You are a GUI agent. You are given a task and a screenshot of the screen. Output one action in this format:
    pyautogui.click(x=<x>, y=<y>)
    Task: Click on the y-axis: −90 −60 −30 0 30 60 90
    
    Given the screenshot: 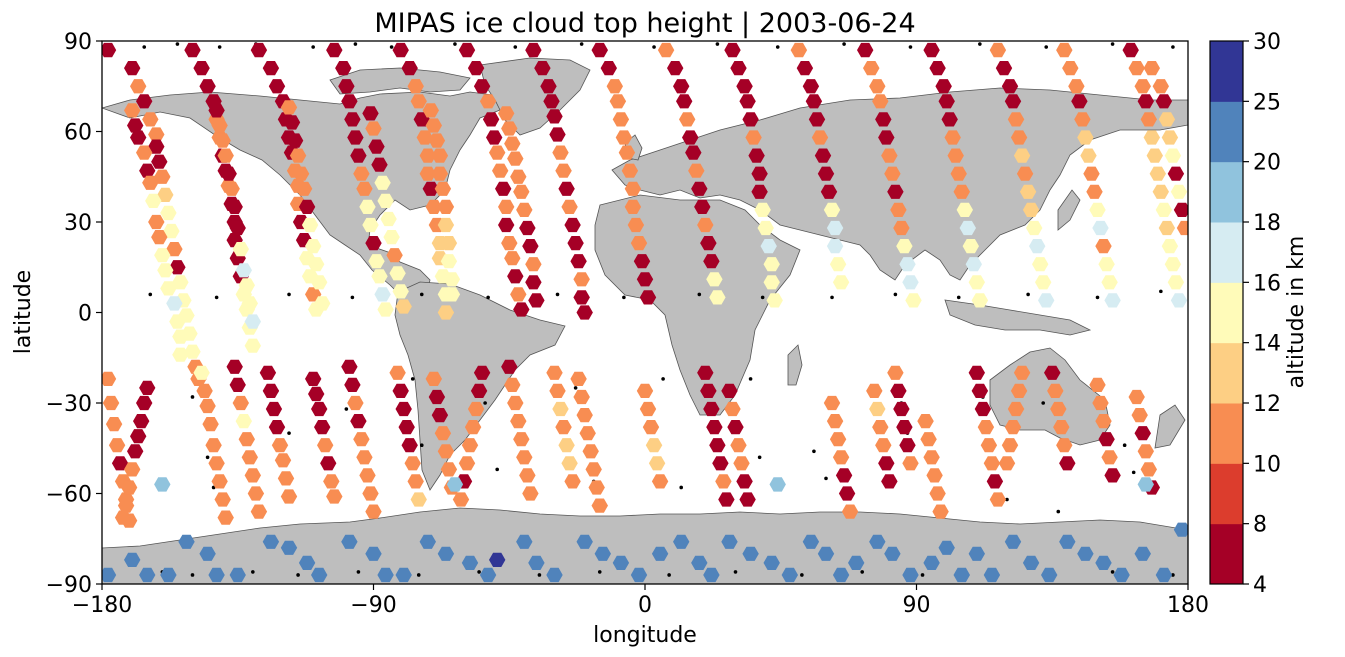 What is the action you would take?
    pyautogui.click(x=74, y=314)
    